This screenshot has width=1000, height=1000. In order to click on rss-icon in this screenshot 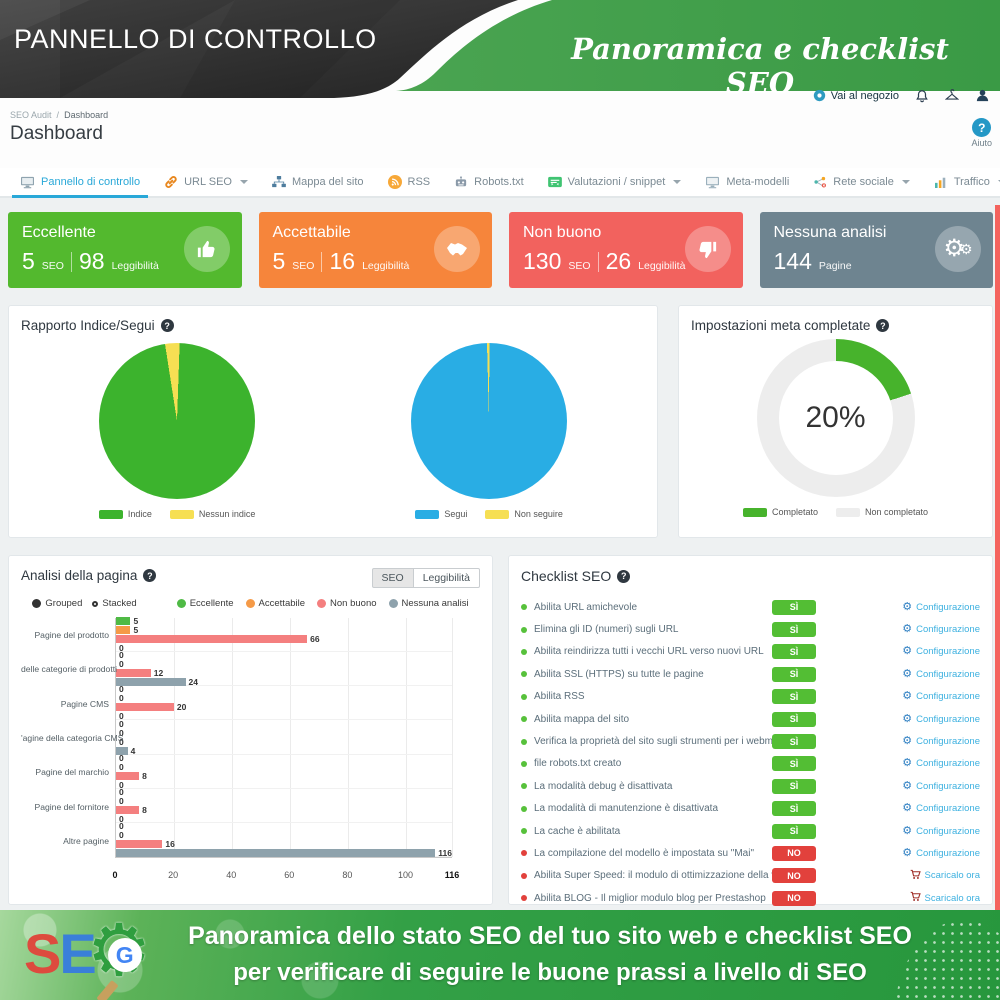, I will do `click(394, 182)`.